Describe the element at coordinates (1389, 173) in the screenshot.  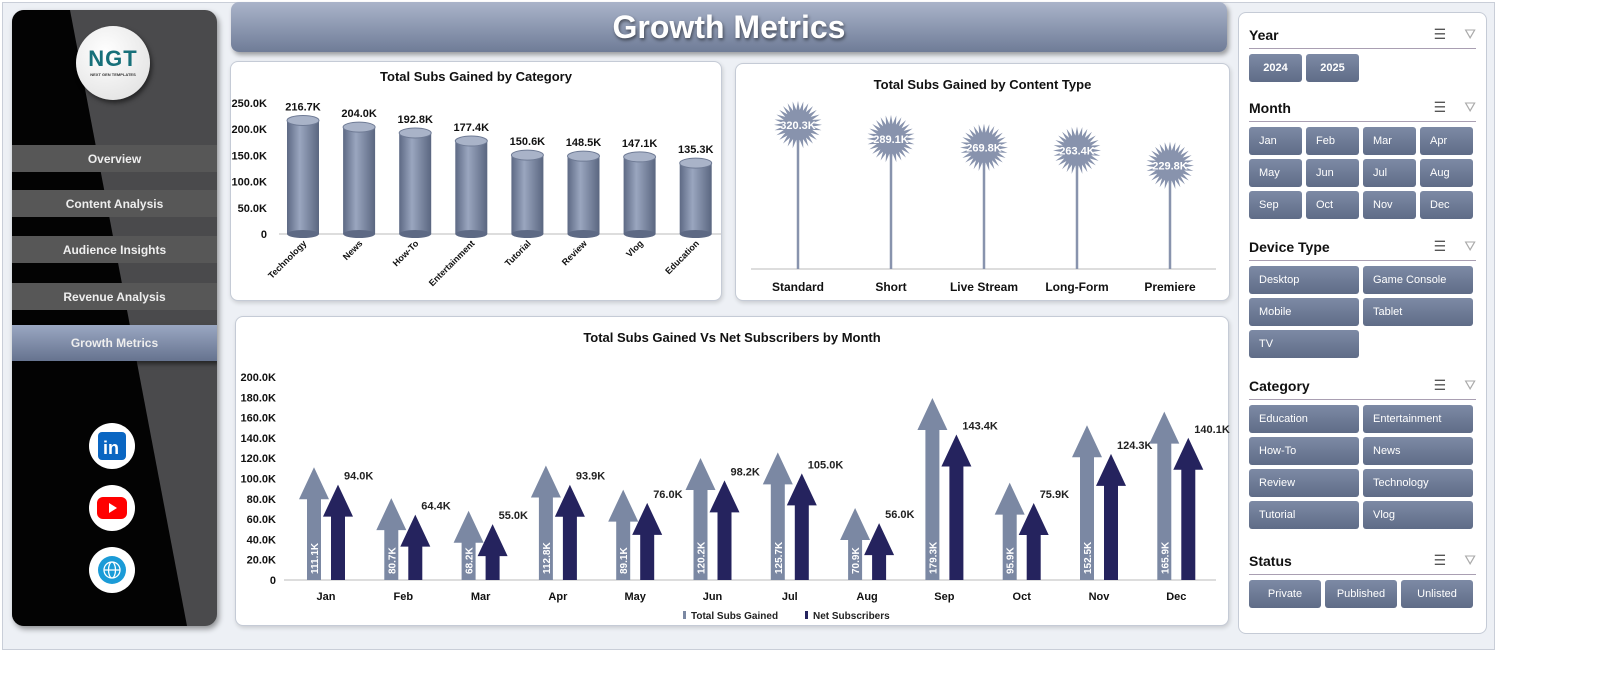
I see `slicer-option: Jul` at that location.